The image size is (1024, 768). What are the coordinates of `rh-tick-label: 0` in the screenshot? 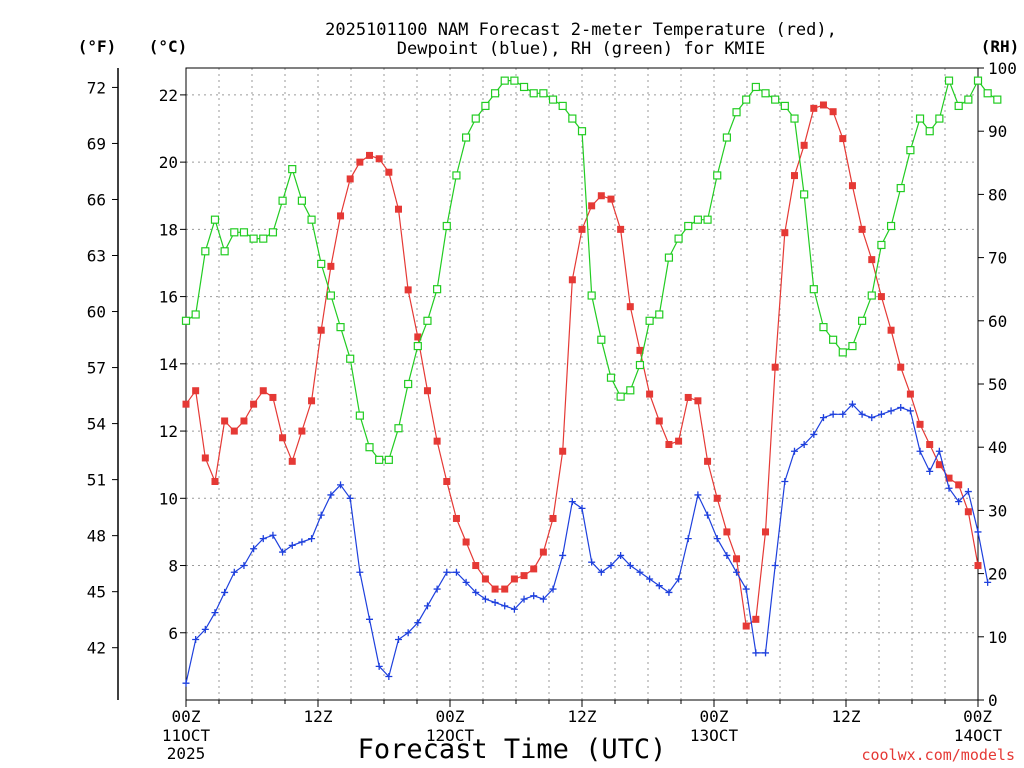 It's located at (993, 700).